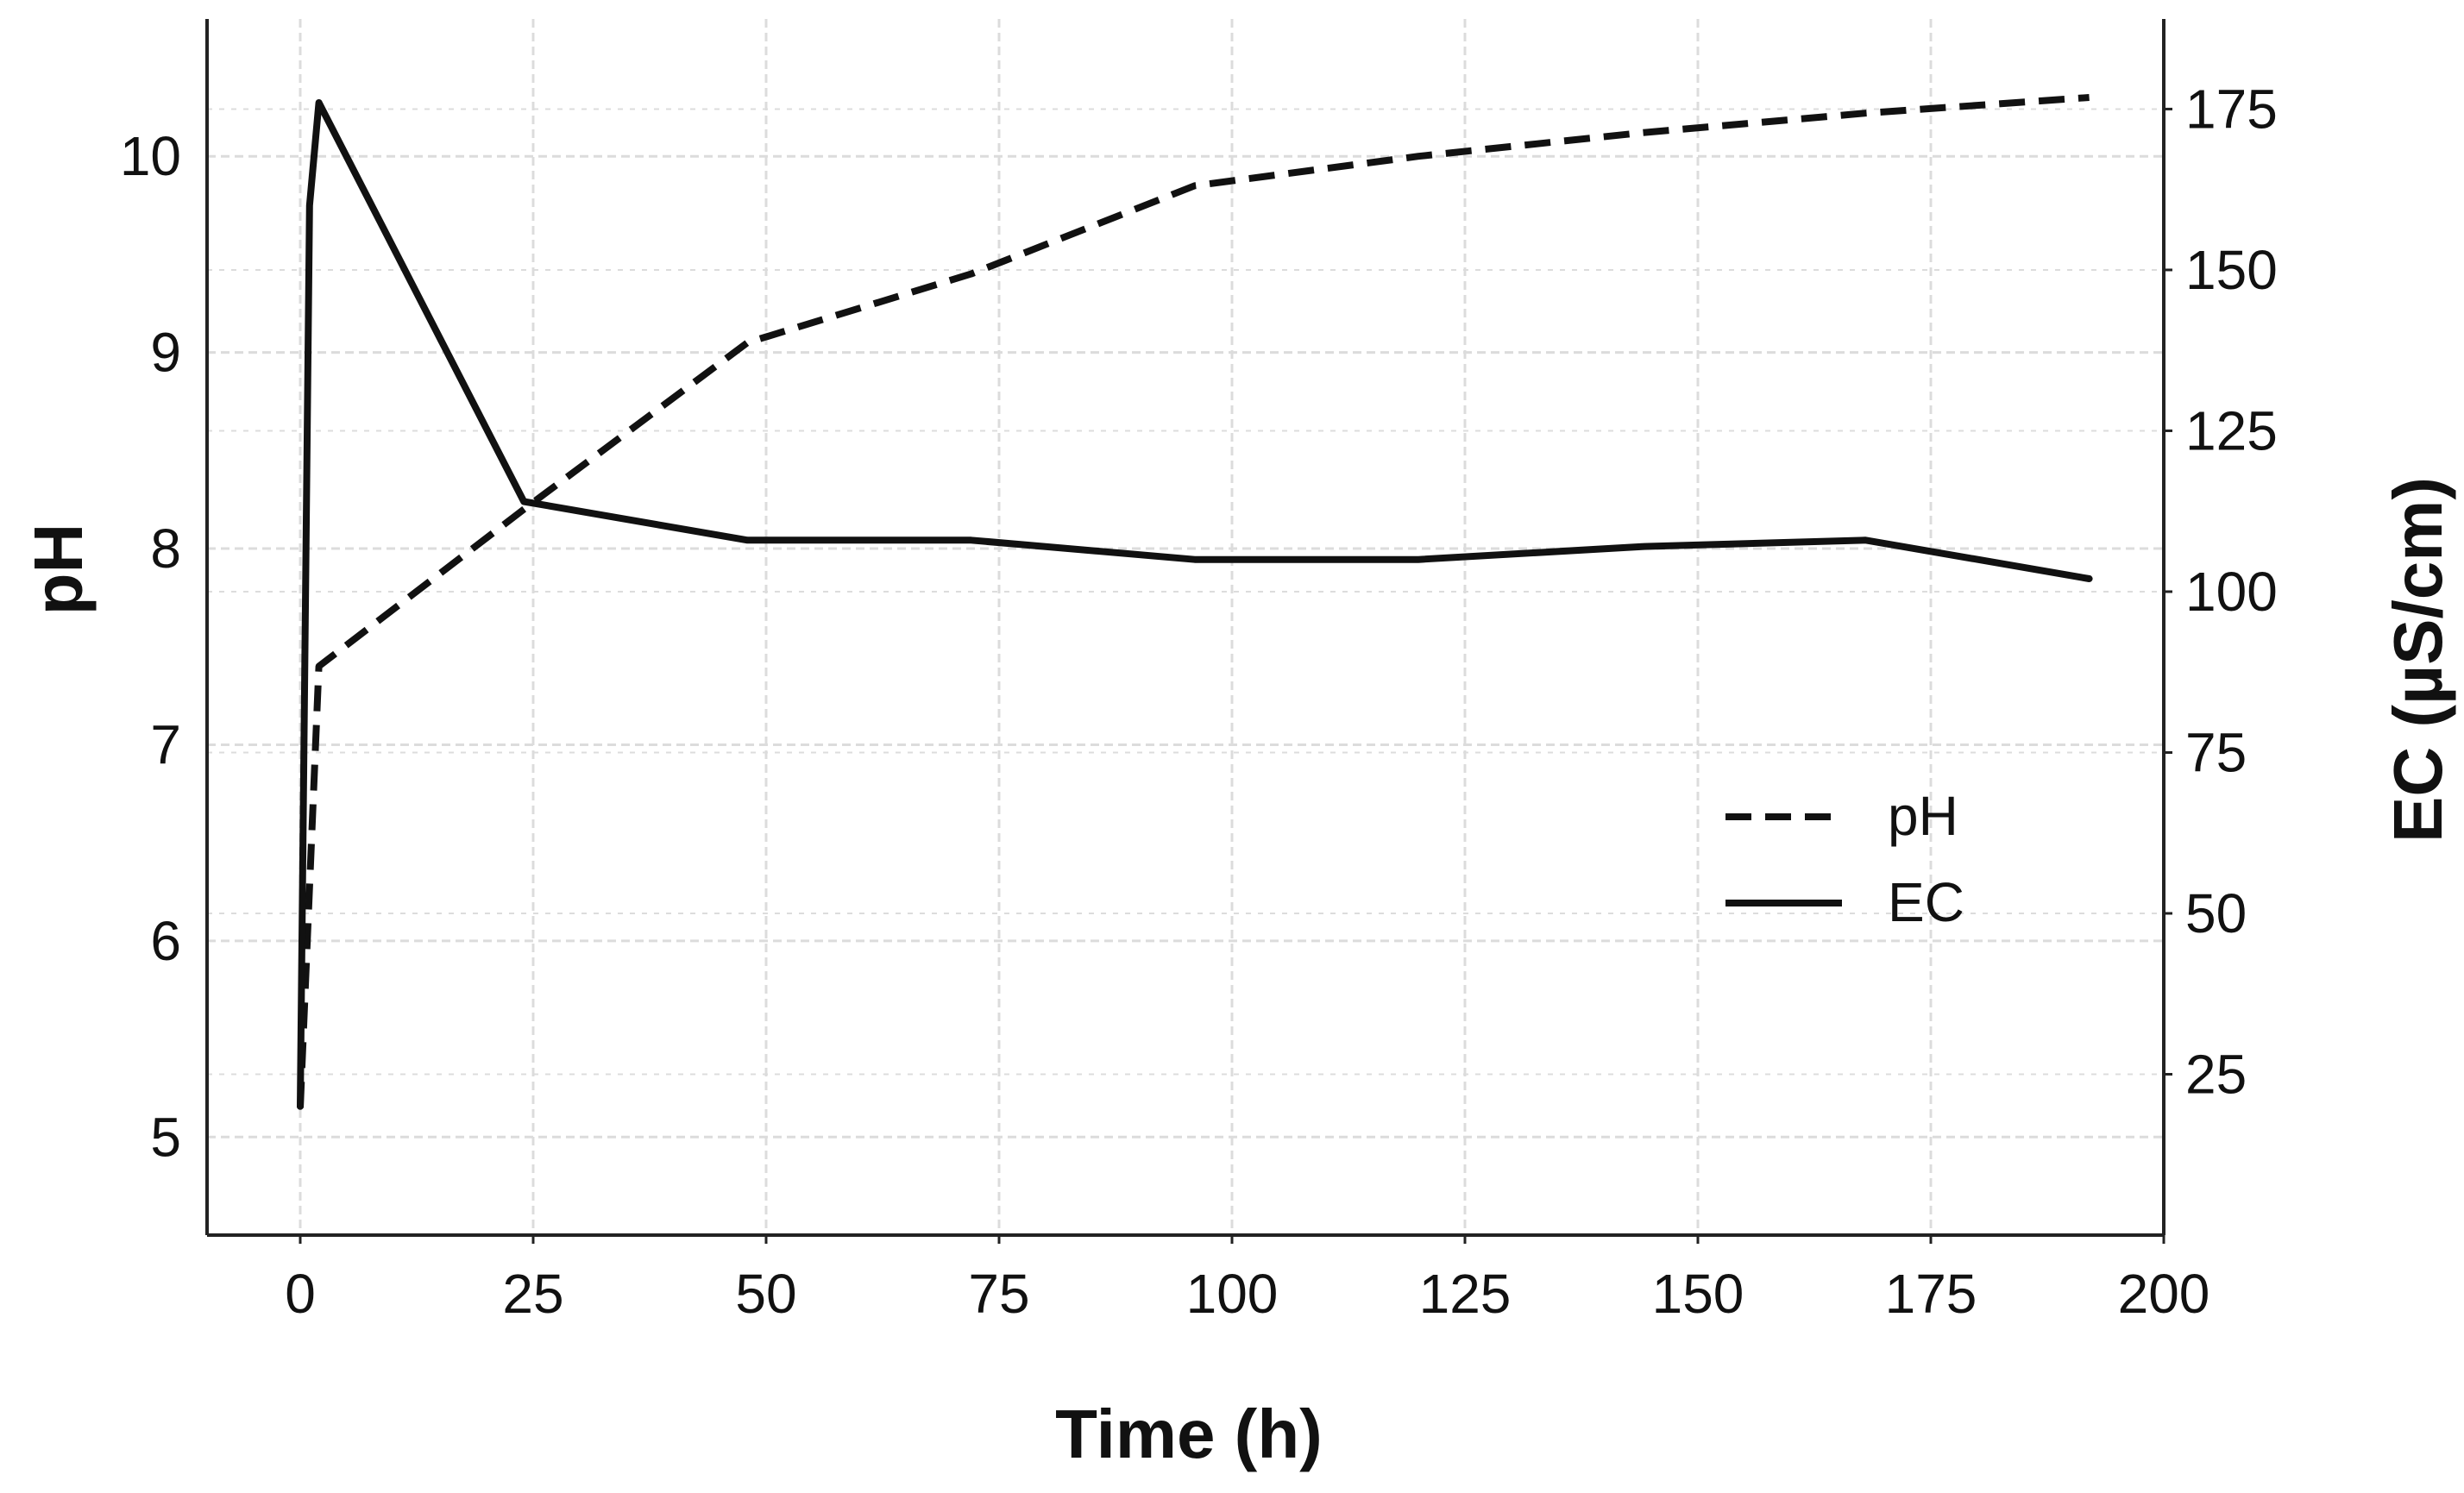 This screenshot has height=1493, width=2464. Describe the element at coordinates (1845, 859) in the screenshot. I see `legend: pH EC` at that location.